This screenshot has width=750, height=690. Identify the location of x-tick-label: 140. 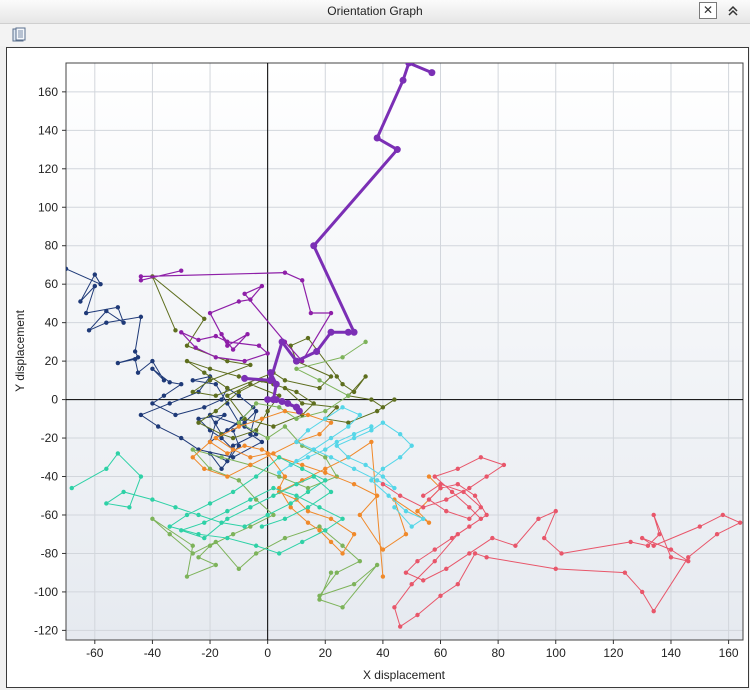
(671, 653).